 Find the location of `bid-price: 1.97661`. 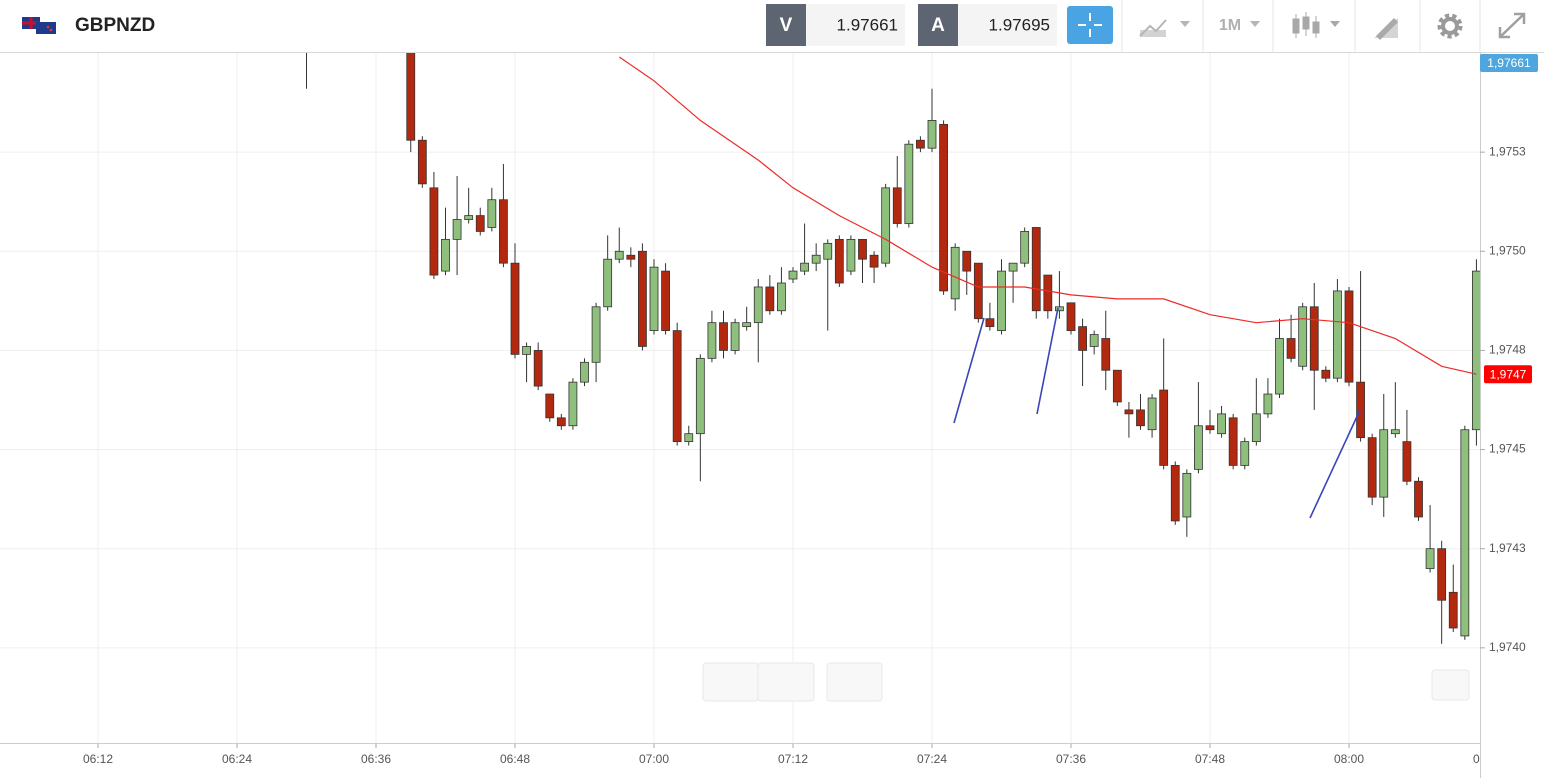

bid-price: 1.97661 is located at coordinates (867, 24).